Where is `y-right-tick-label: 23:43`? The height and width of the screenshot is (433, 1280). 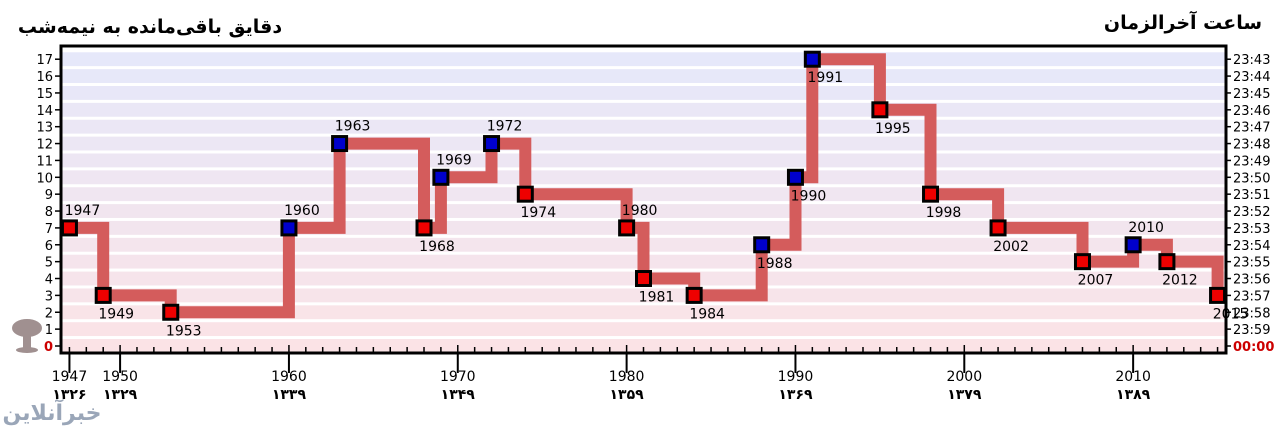
y-right-tick-label: 23:43 is located at coordinates (1251, 60).